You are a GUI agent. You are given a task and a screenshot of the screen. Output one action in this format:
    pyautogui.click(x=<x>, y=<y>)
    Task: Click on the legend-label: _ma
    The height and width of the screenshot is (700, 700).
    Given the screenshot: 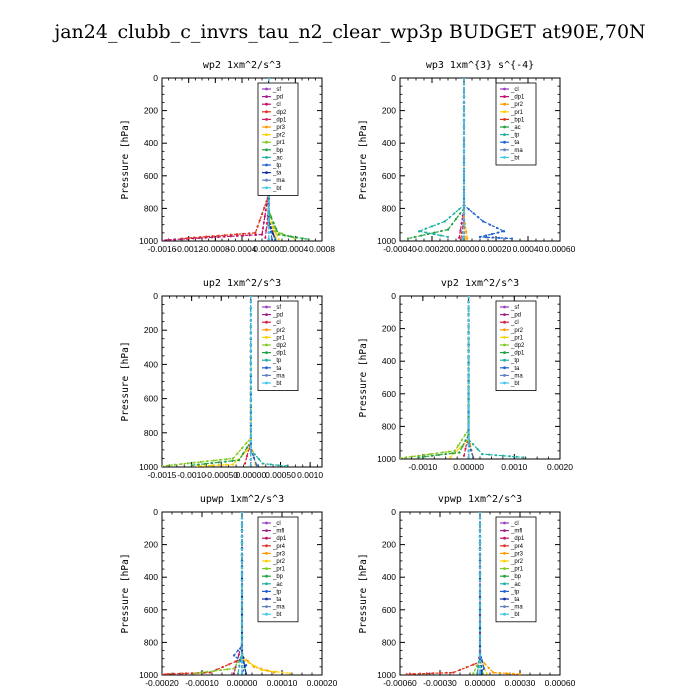 What is the action you would take?
    pyautogui.click(x=516, y=376)
    